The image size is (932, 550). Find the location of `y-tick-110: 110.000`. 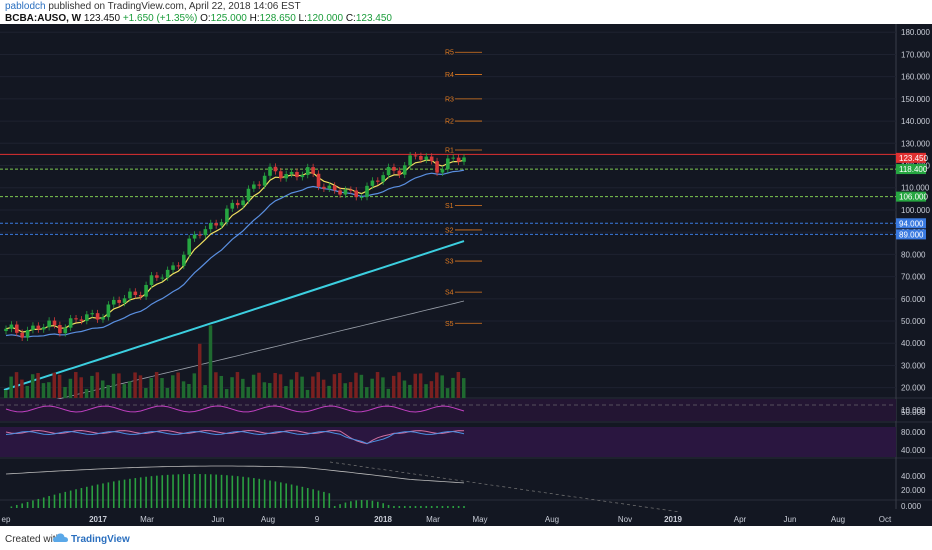

y-tick-110: 110.000 is located at coordinates (915, 188).